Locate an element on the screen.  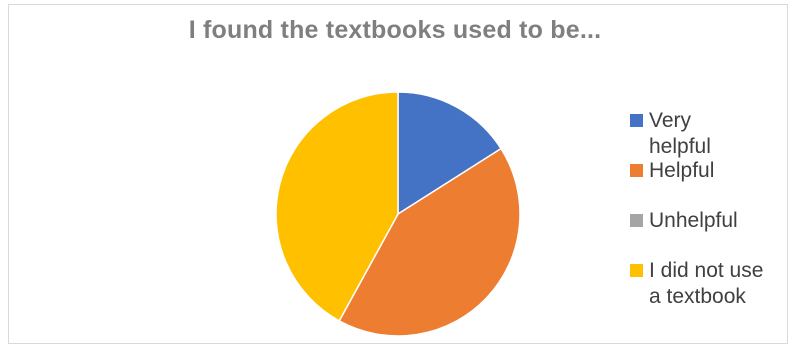
legend-label: I did not use a textbook is located at coordinates (706, 283).